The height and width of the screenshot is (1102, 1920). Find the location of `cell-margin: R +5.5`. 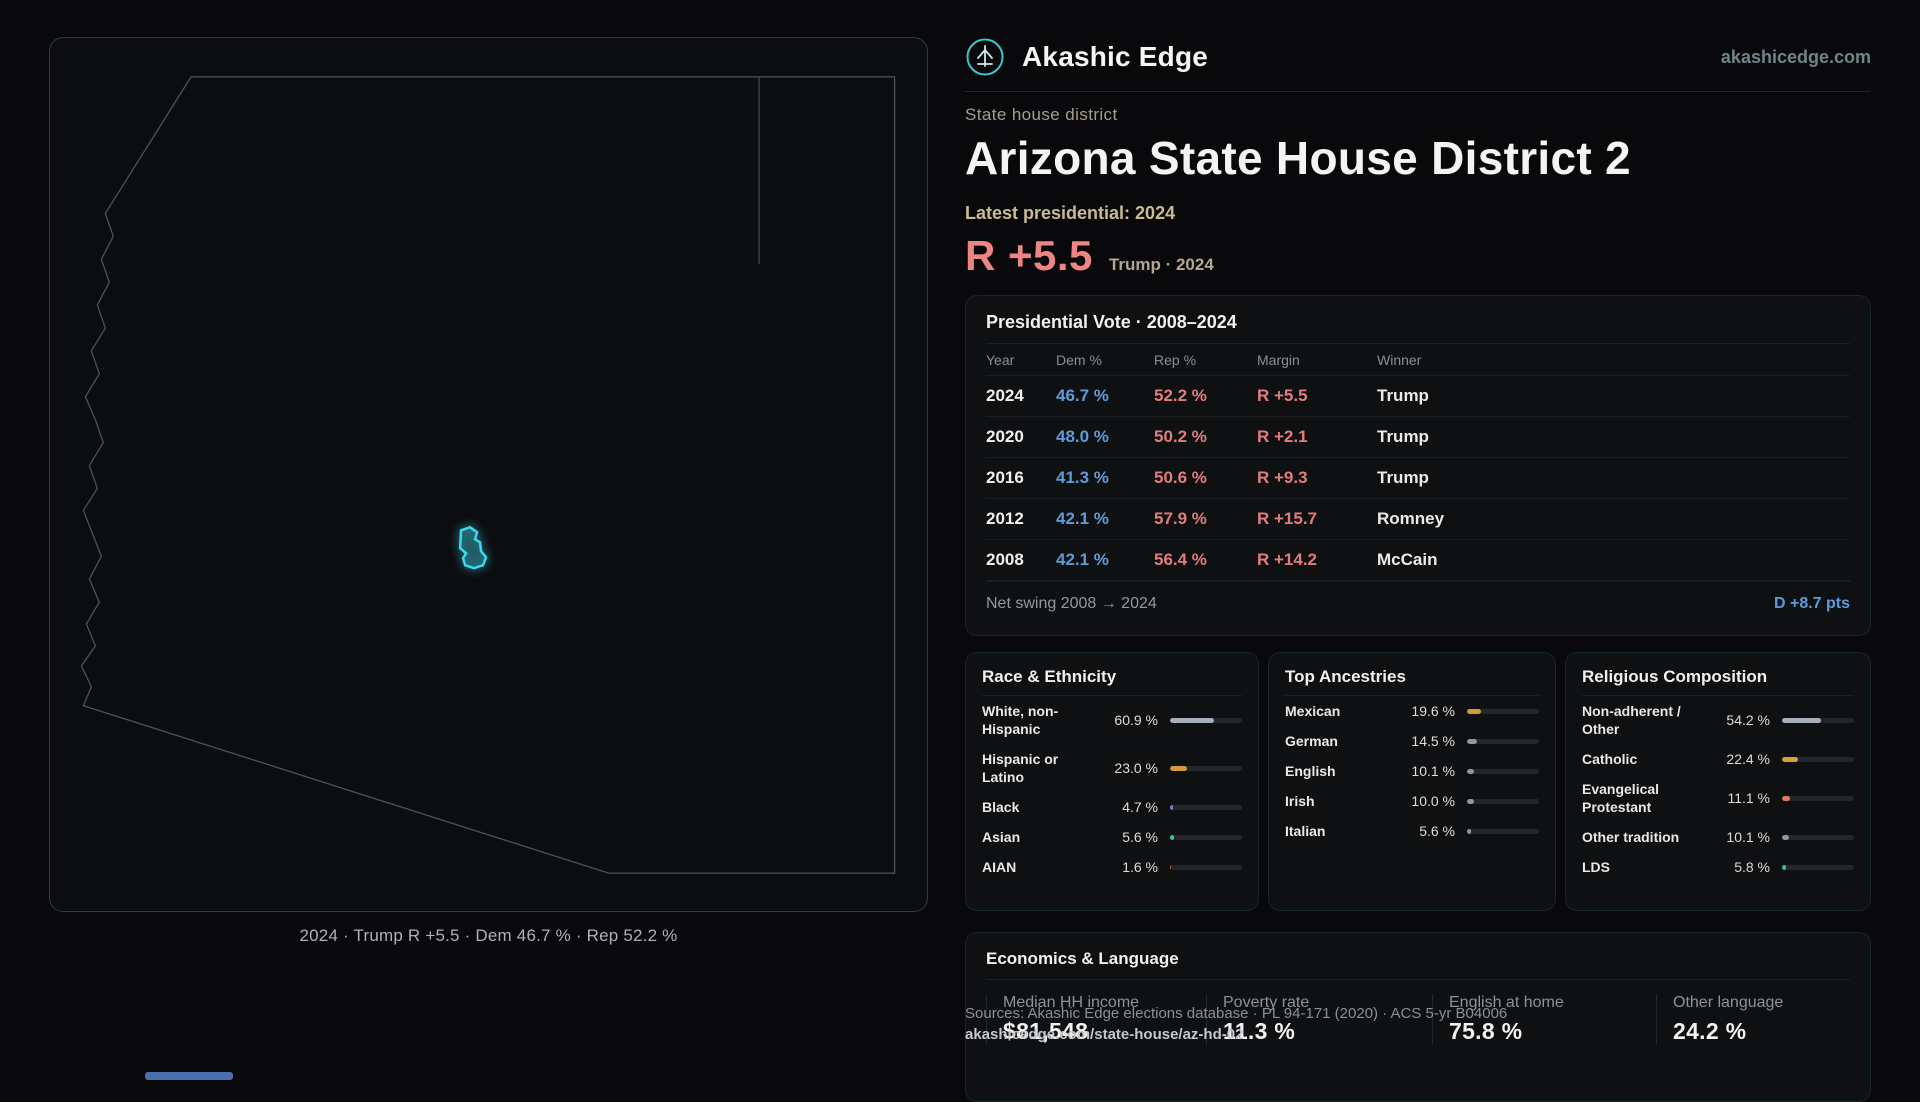

cell-margin: R +5.5 is located at coordinates (1282, 395).